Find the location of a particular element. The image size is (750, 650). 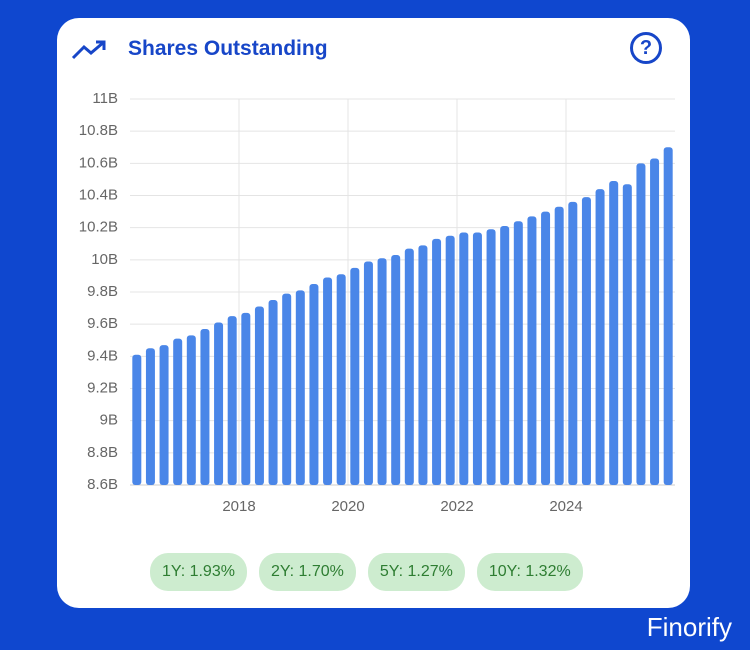

y-tick-label: 8.8B is located at coordinates (102, 452).